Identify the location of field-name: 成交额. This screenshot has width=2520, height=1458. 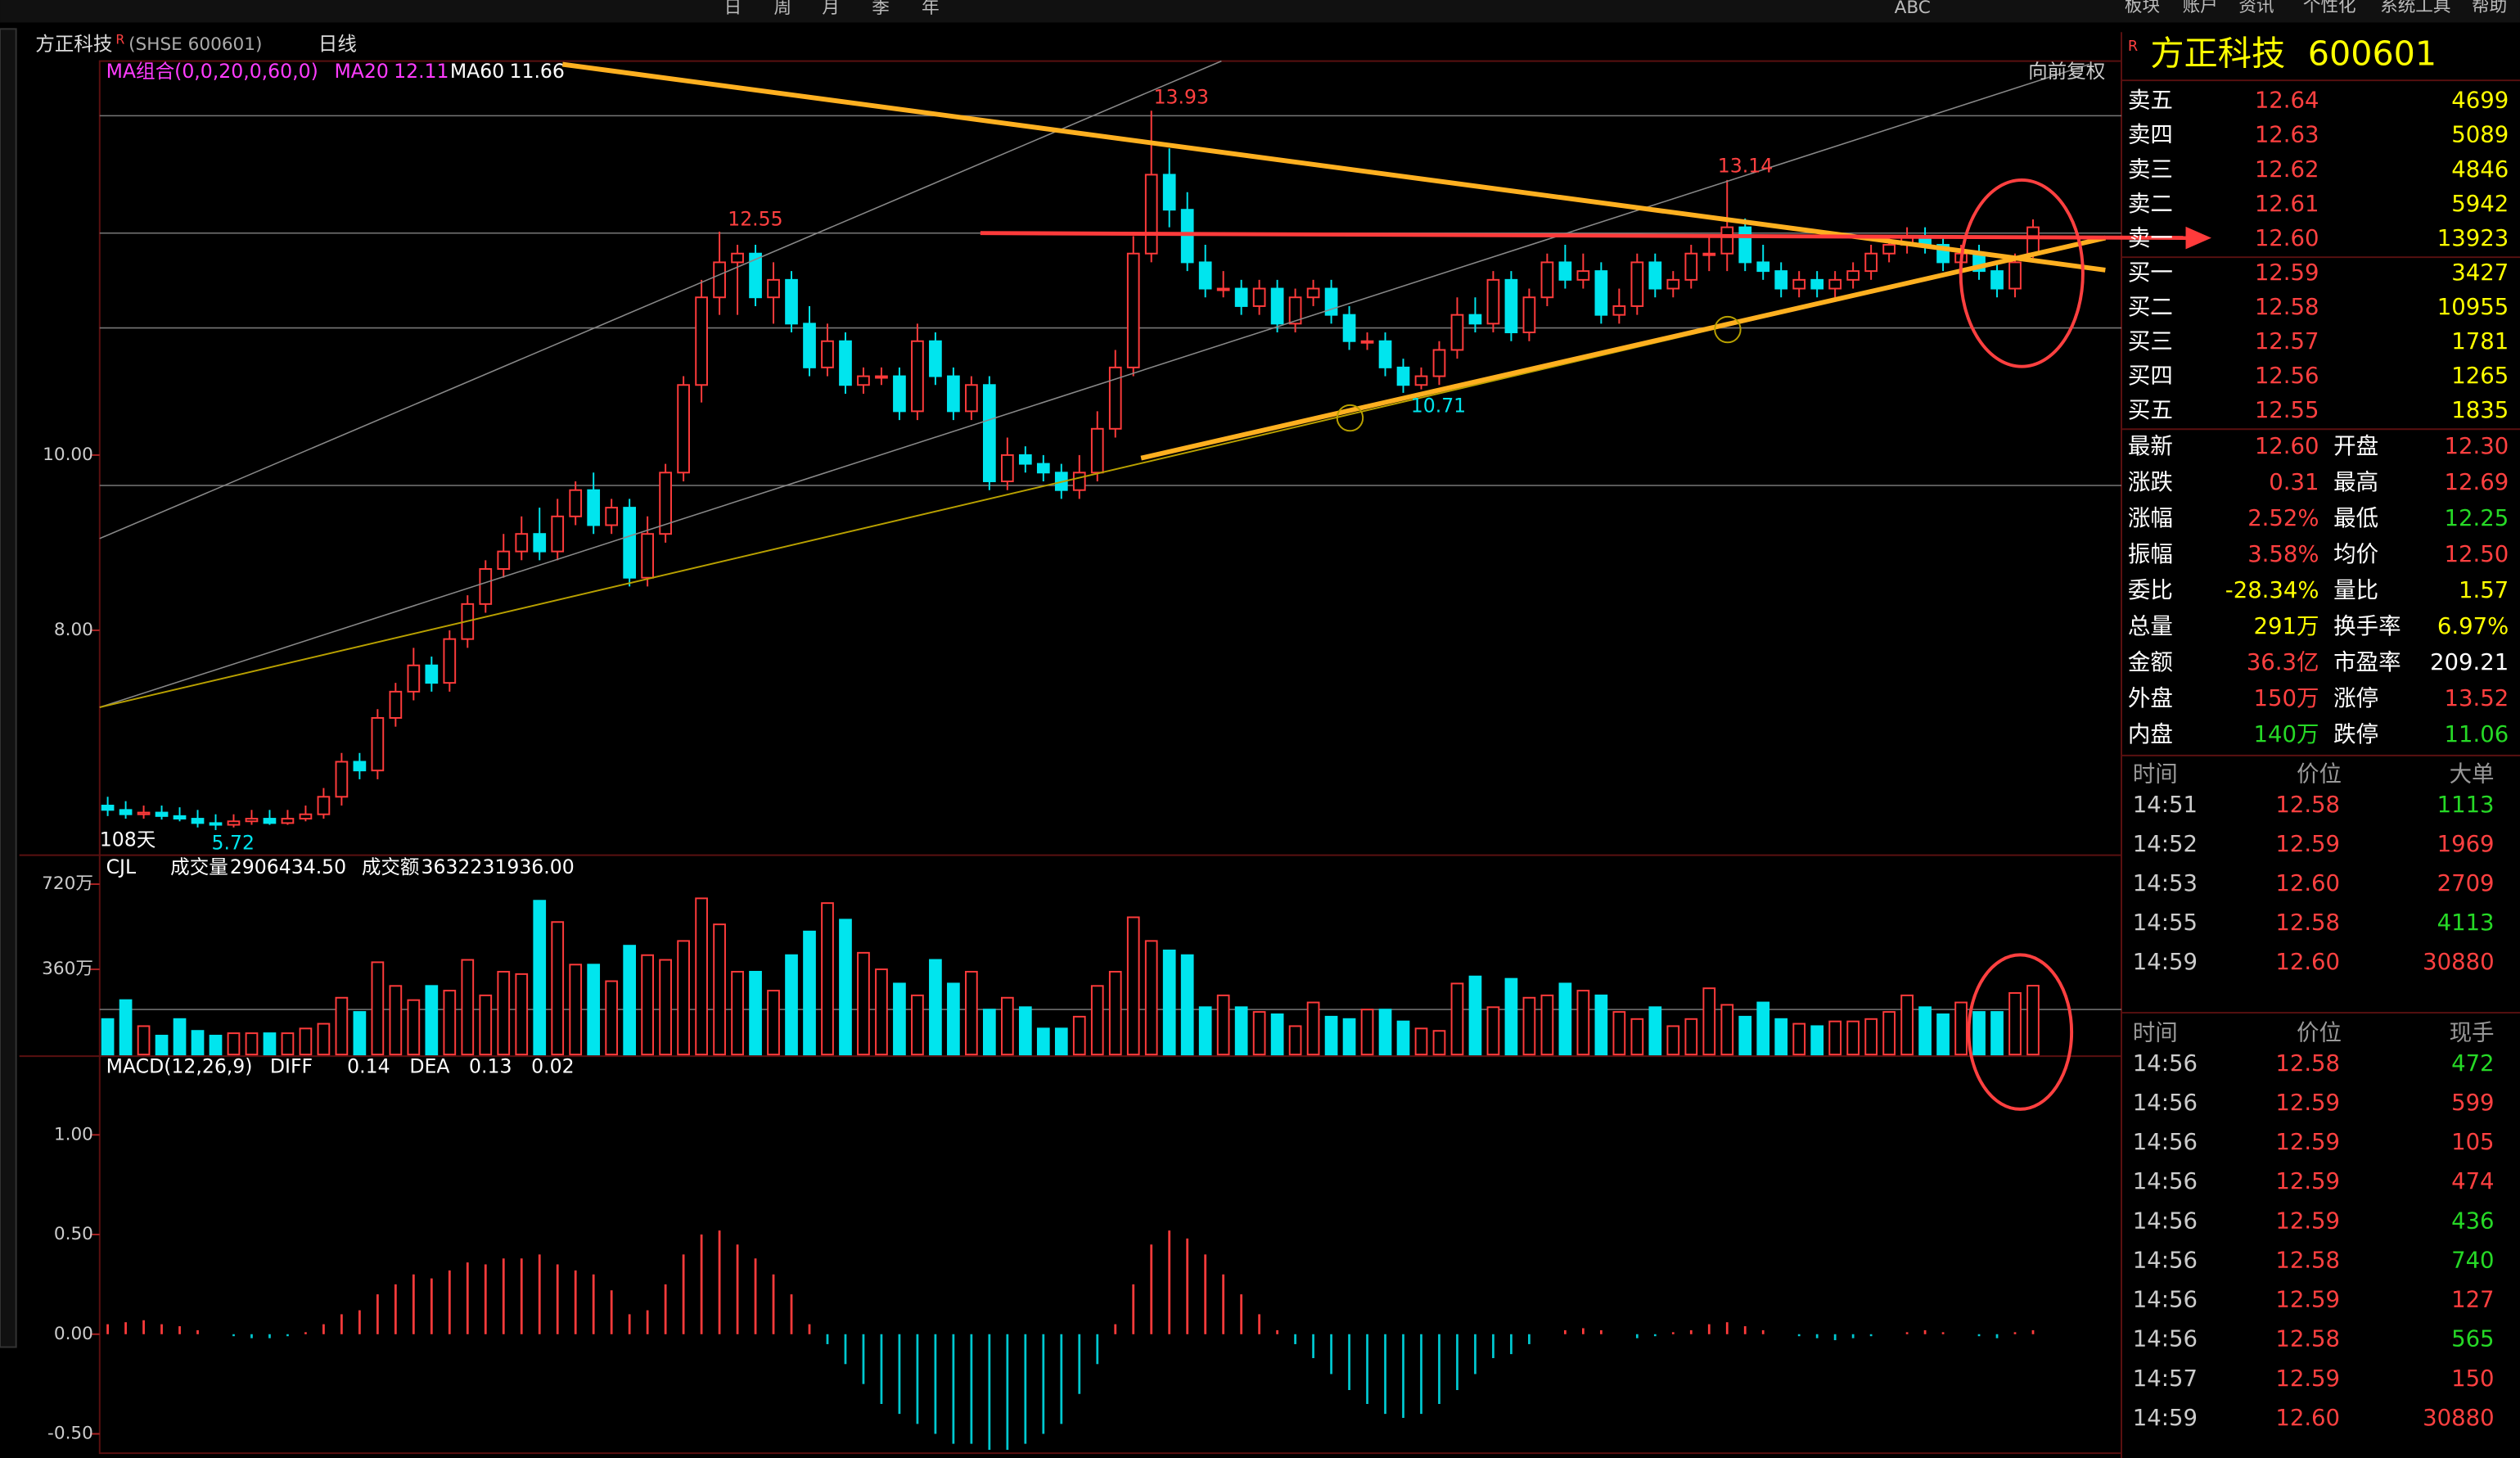
(391, 866).